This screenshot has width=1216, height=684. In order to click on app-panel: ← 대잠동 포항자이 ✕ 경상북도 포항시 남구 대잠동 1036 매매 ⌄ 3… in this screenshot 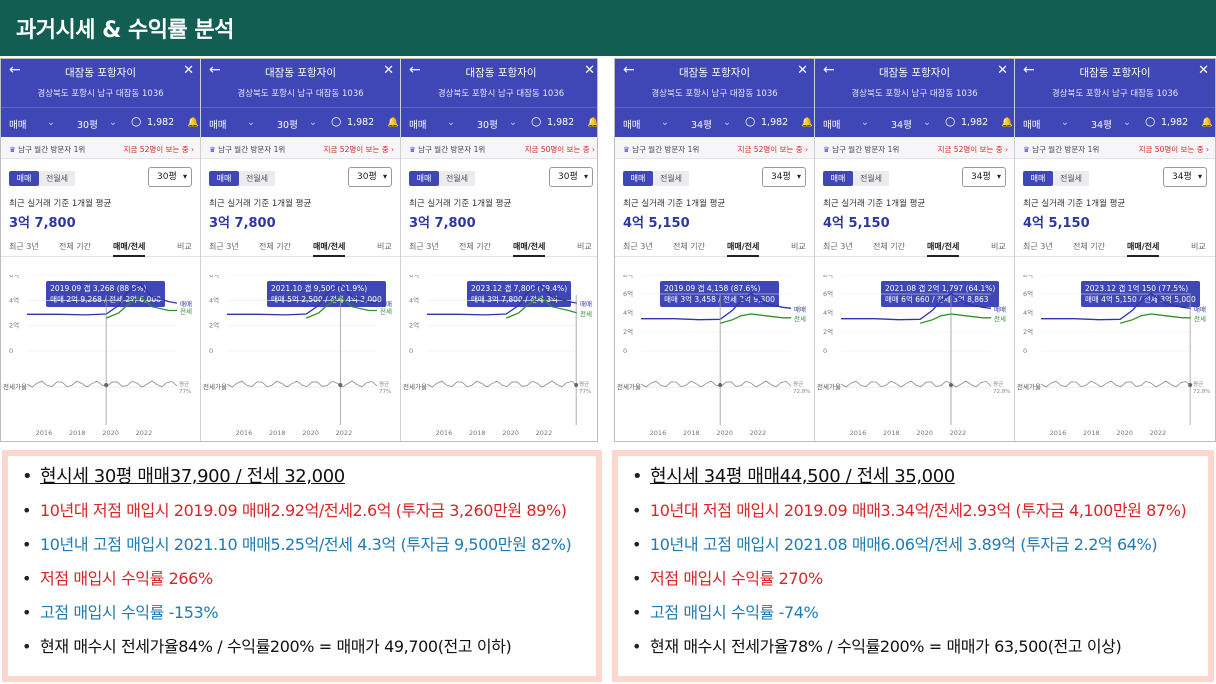, I will do `click(1115, 250)`.